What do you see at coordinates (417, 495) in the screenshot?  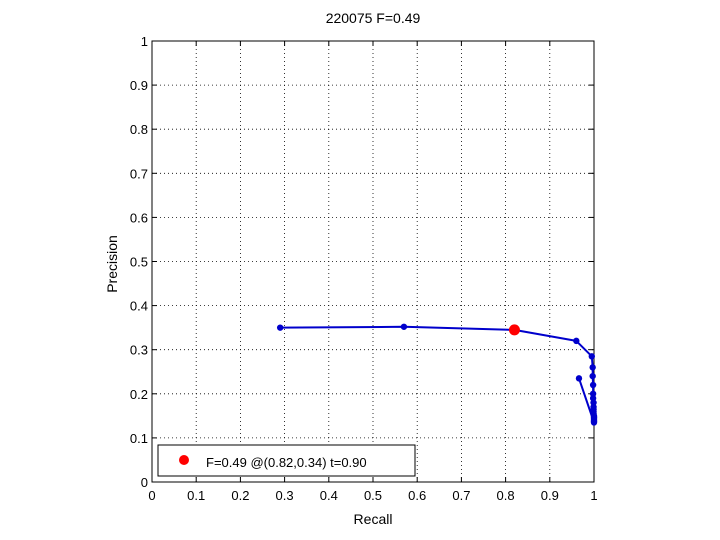 I see `x-tick-label: 0.6` at bounding box center [417, 495].